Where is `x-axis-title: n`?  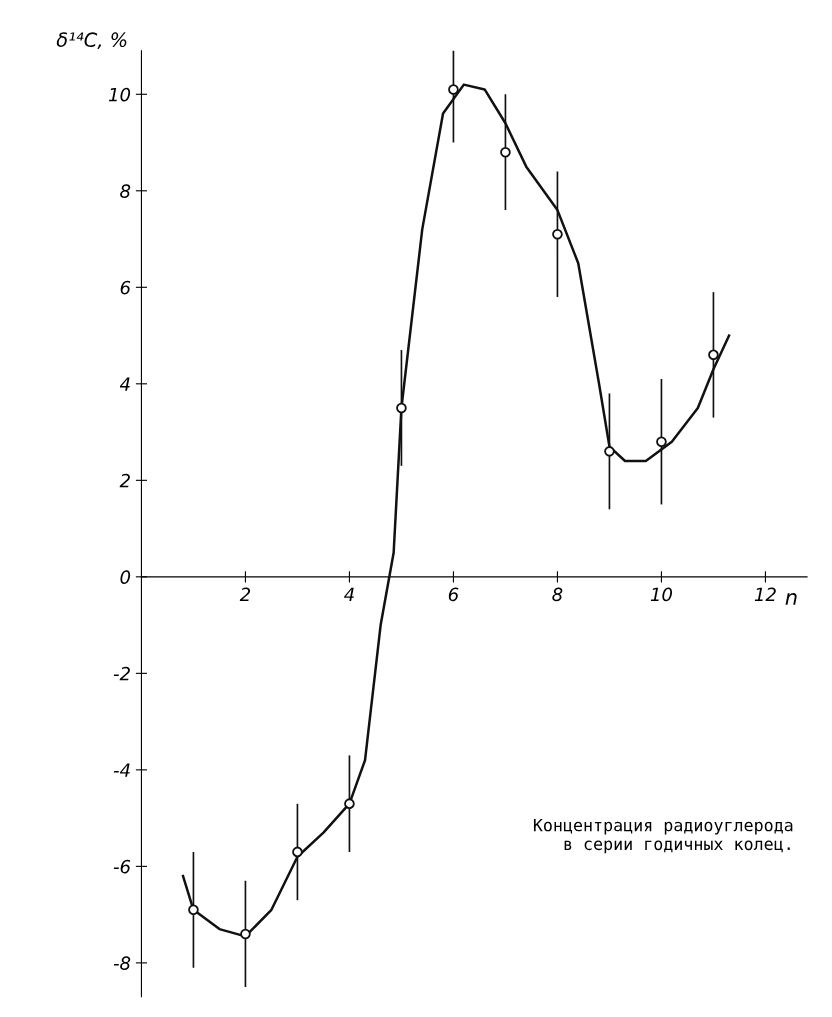 x-axis-title: n is located at coordinates (791, 599).